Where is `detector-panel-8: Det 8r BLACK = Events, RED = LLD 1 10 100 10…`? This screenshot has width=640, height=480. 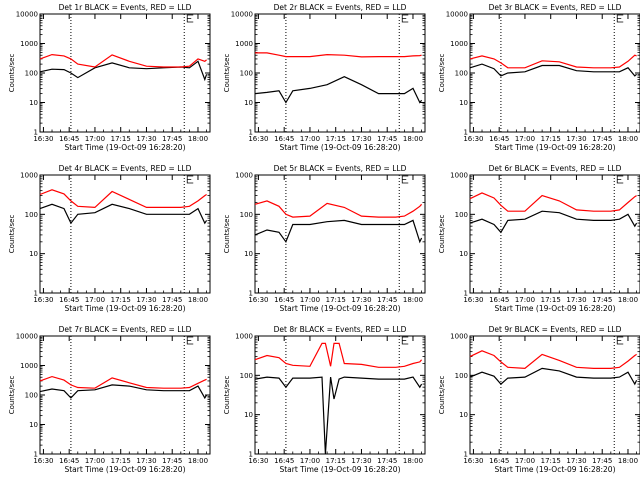 detector-panel-8: Det 8r BLACK = Events, RED = LLD 1 10 100 10… is located at coordinates (324, 399).